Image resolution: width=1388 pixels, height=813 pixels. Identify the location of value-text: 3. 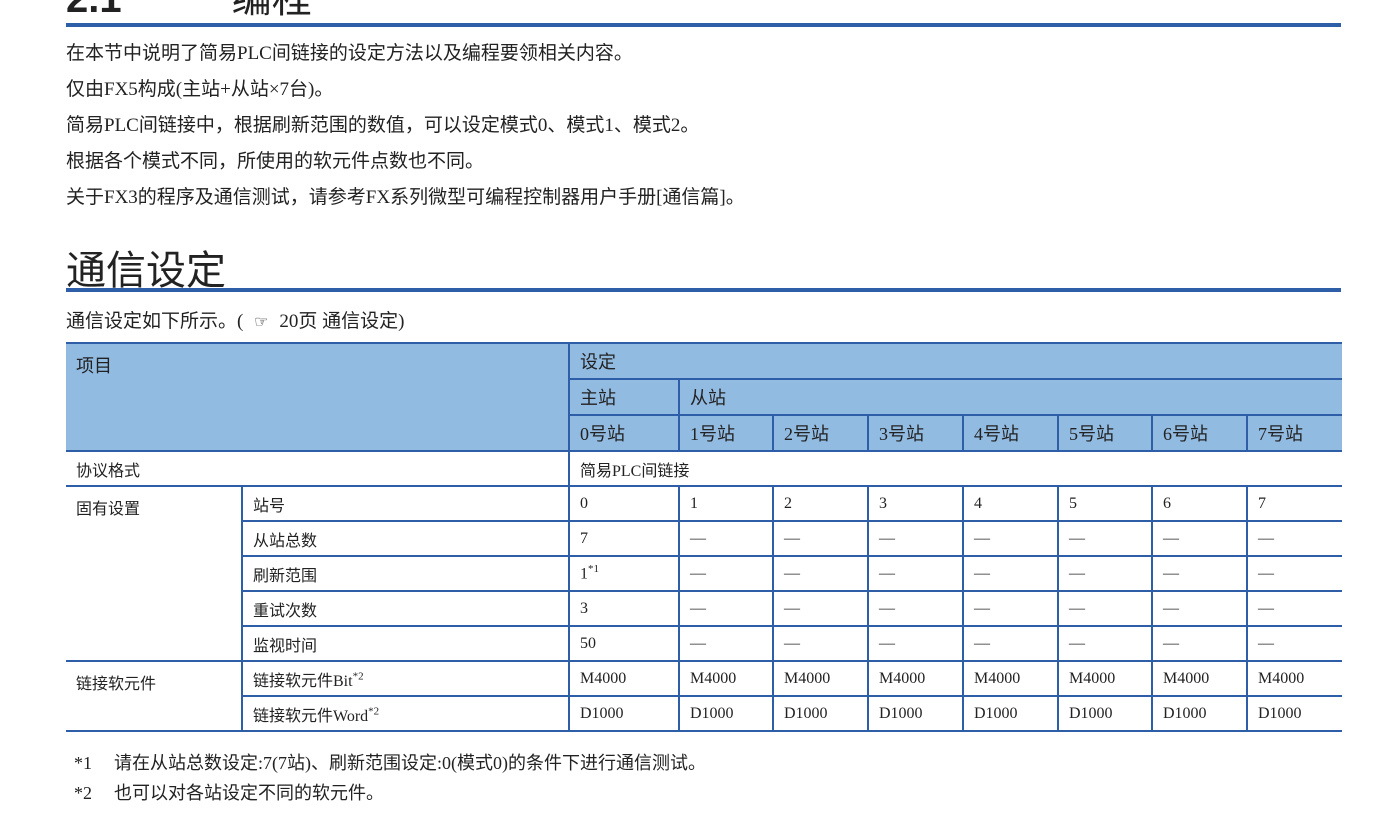
(584, 608).